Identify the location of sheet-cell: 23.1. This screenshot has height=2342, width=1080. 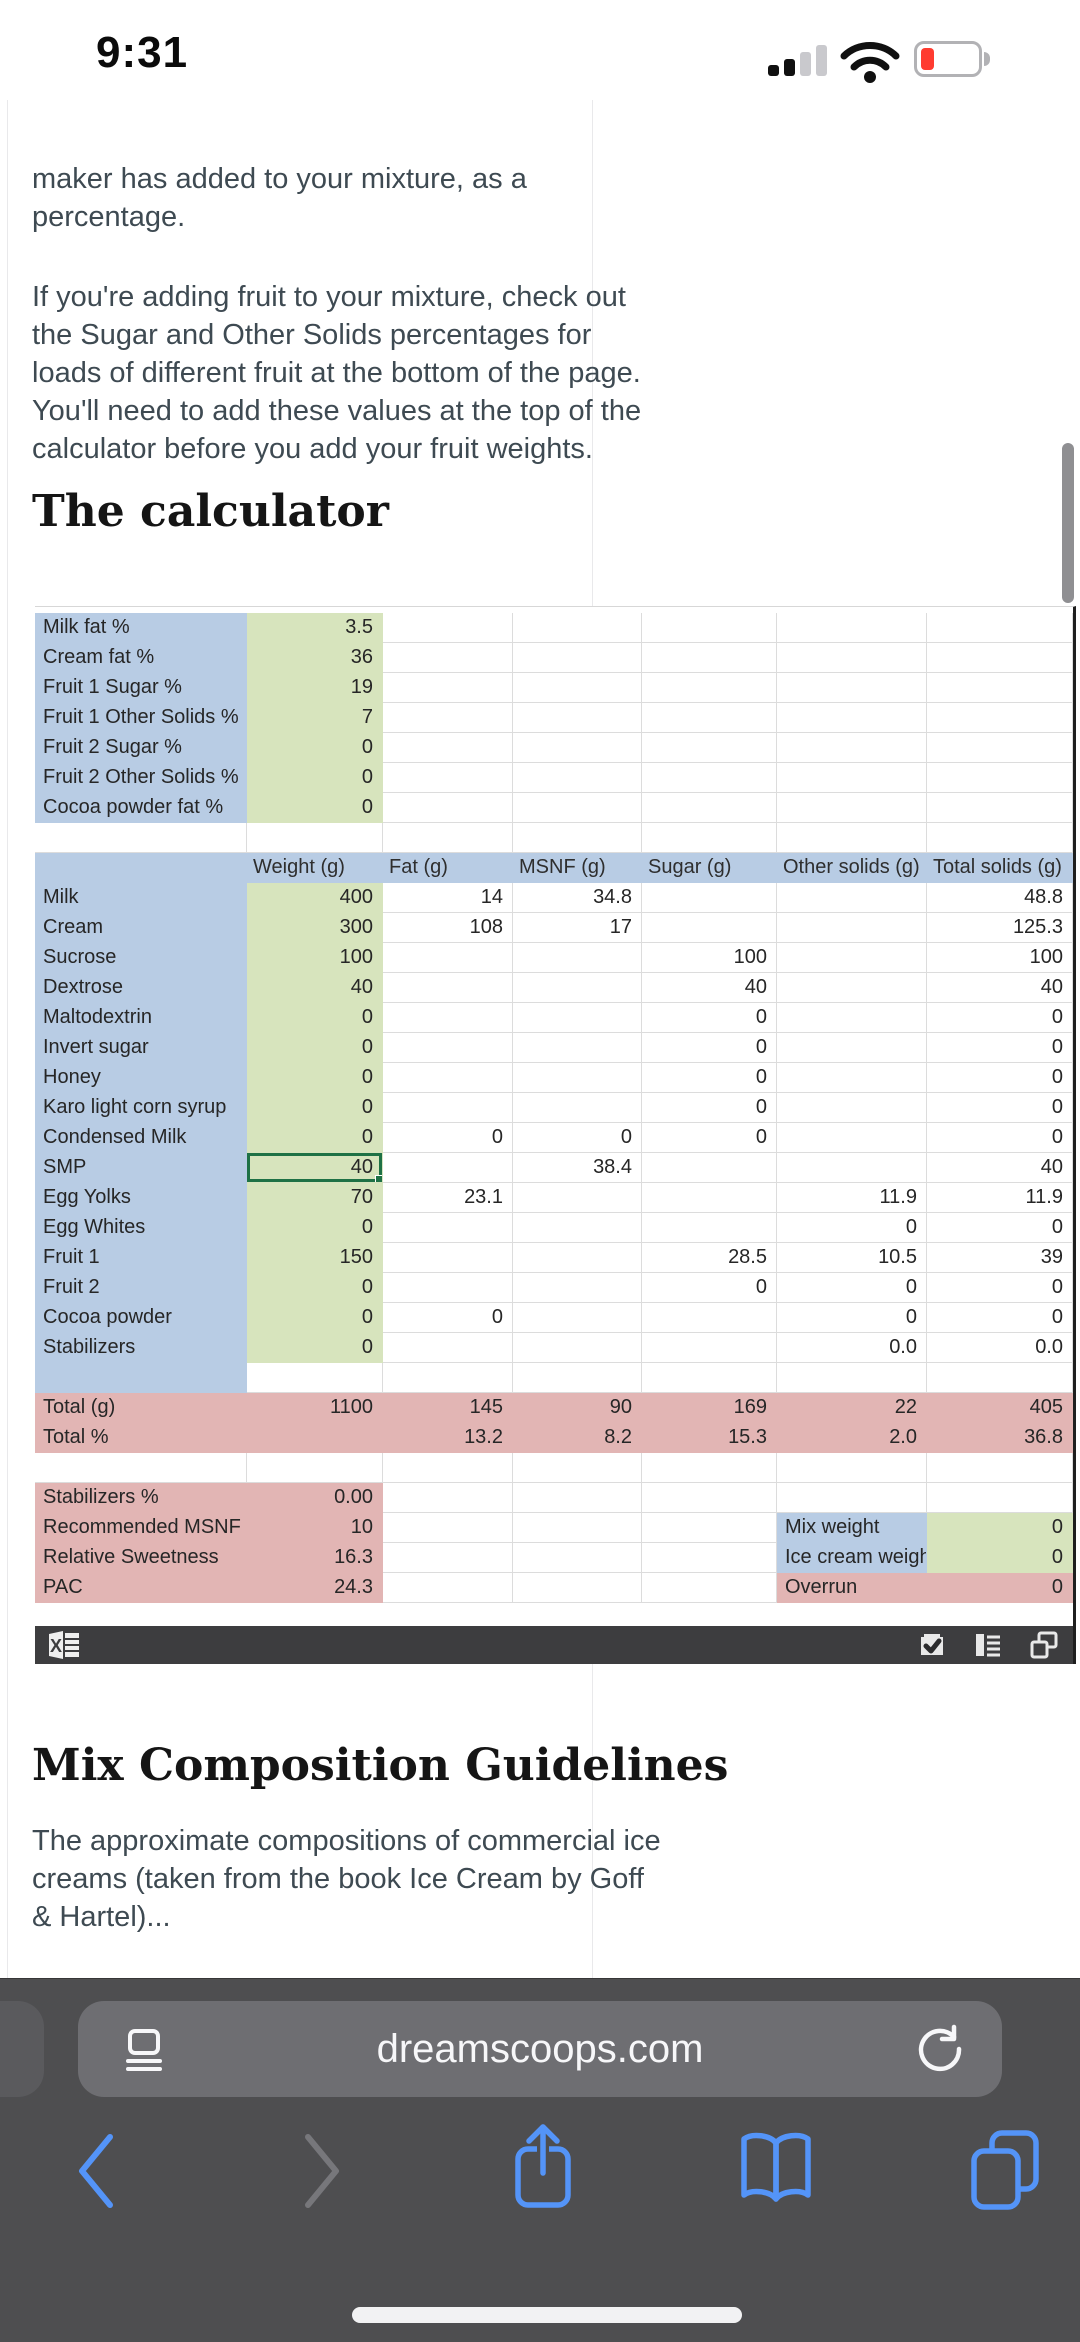
(448, 1198).